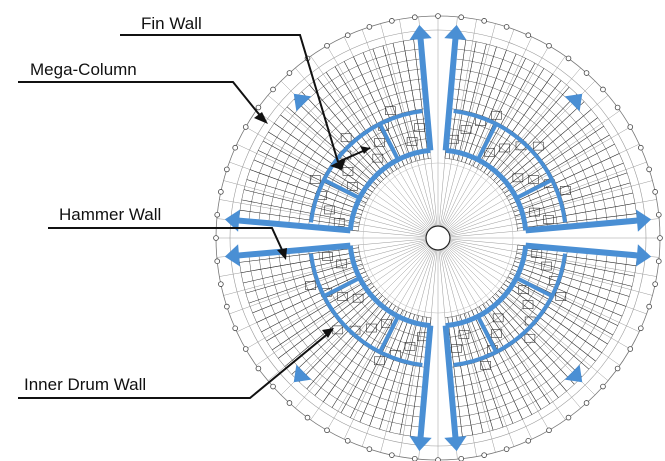 The width and height of the screenshot is (665, 461). I want to click on hammer-wall-arrowhead, so click(282, 254).